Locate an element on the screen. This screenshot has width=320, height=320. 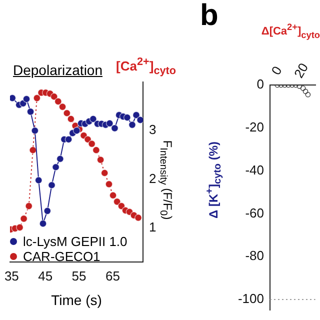
y-tick-label: -60 is located at coordinates (254, 212).